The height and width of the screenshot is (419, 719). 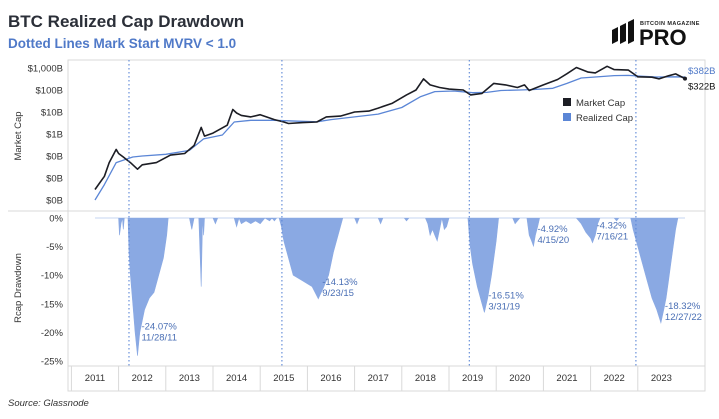 I want to click on drawdown-annotation-date: 4/15/20, so click(x=553, y=240).